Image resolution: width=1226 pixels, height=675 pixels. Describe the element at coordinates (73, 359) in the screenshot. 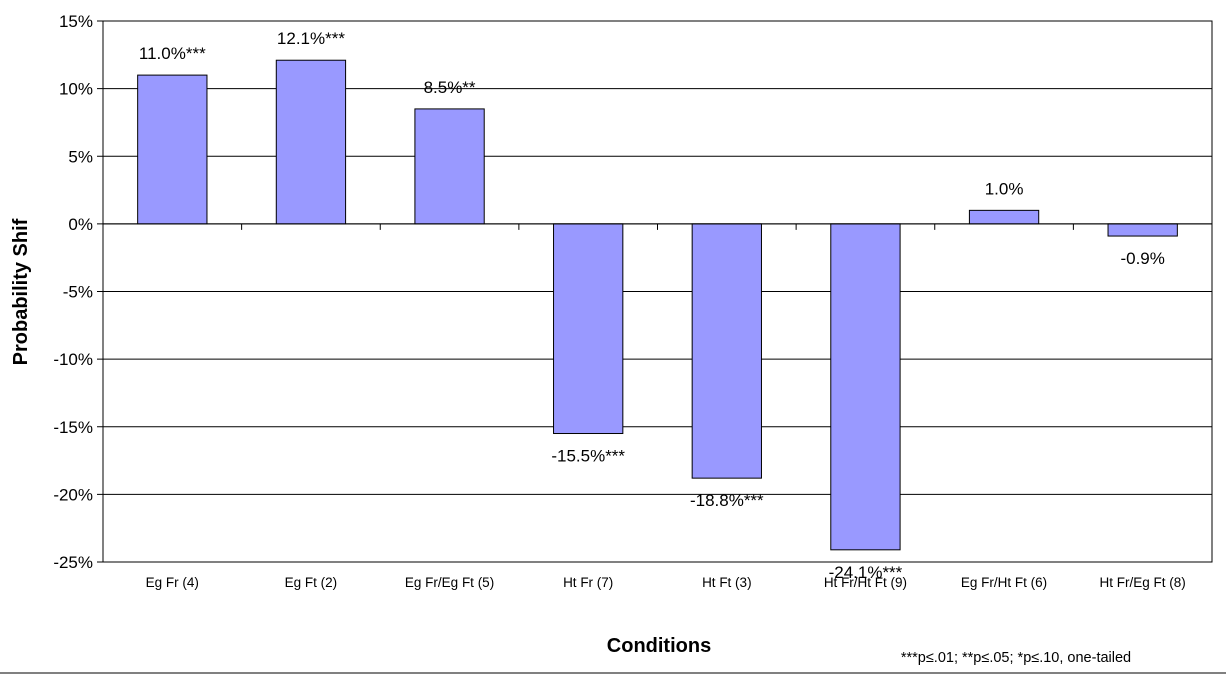

I see `y-tick-label: -10%` at that location.